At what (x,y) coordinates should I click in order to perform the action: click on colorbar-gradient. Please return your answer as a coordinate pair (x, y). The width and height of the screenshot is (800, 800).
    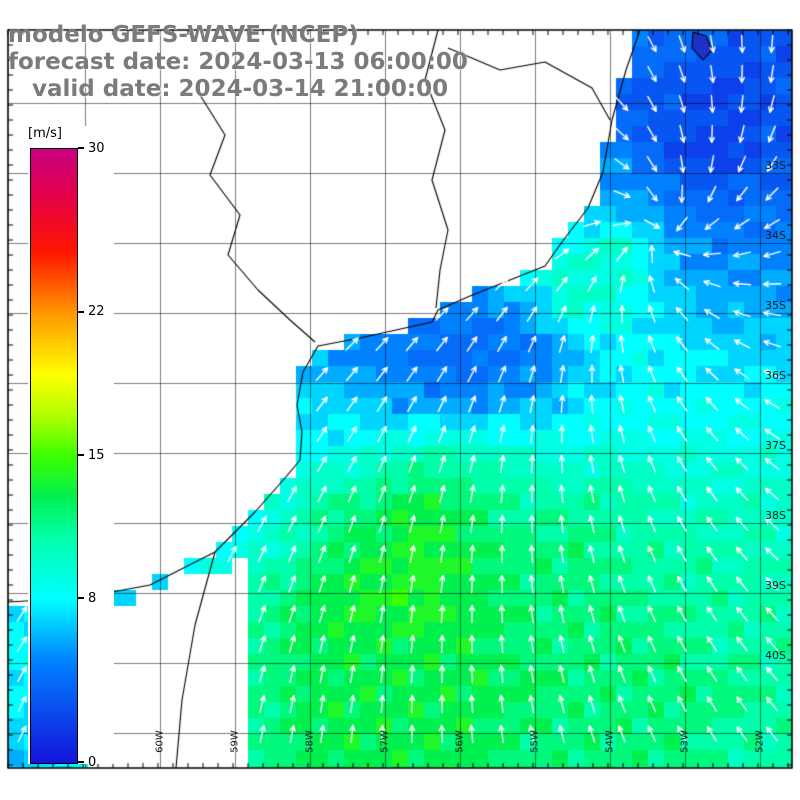
    Looking at the image, I should click on (54, 456).